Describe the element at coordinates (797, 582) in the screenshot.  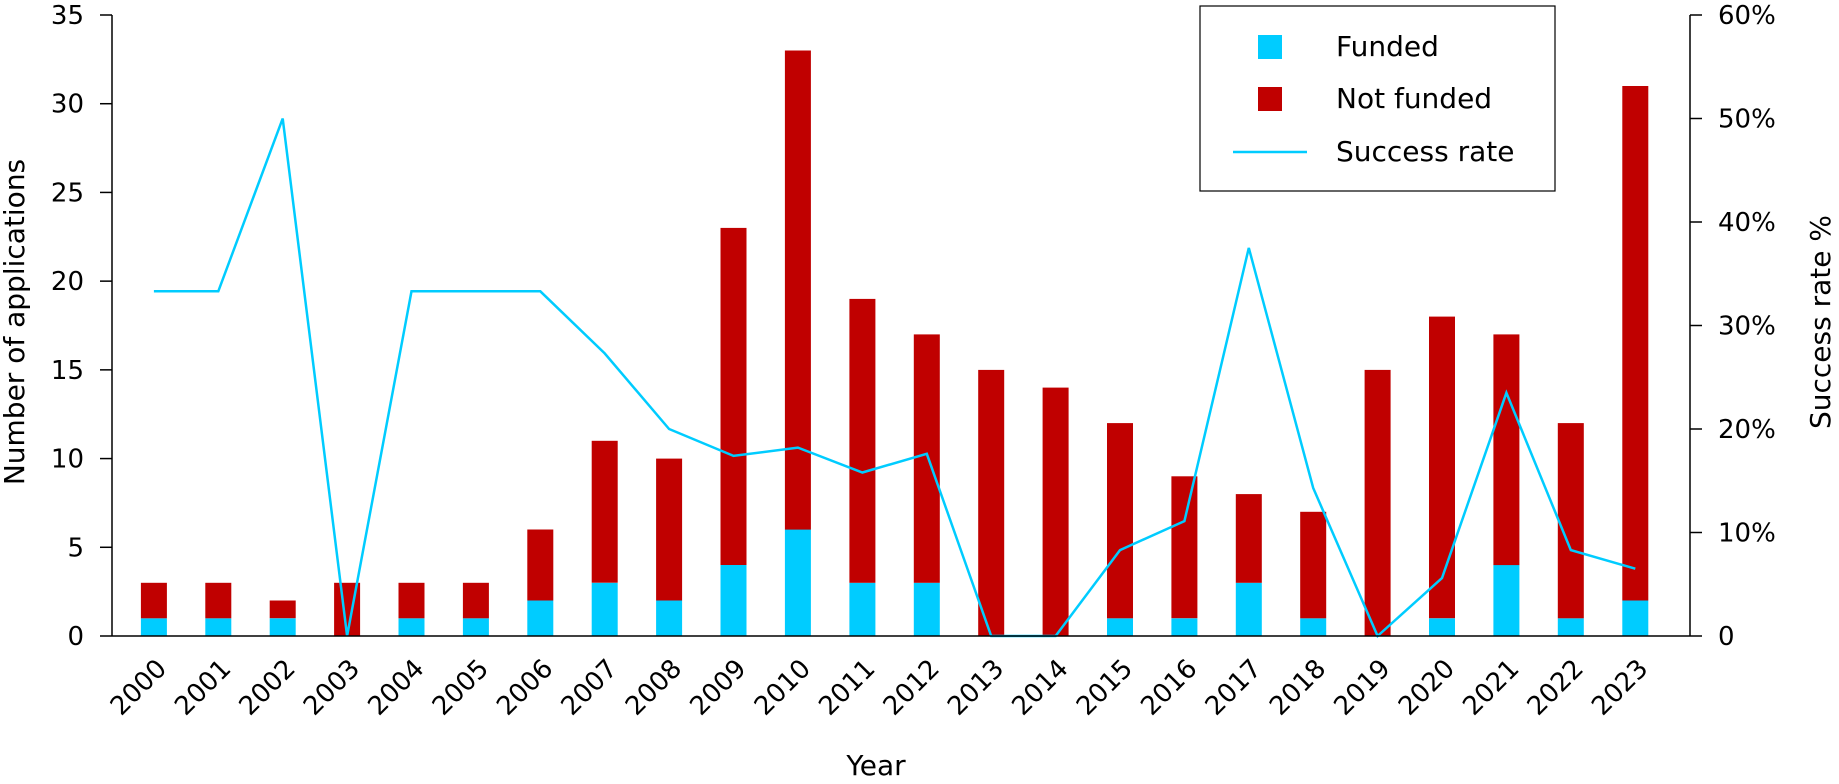
I see `bar-funded-2010` at that location.